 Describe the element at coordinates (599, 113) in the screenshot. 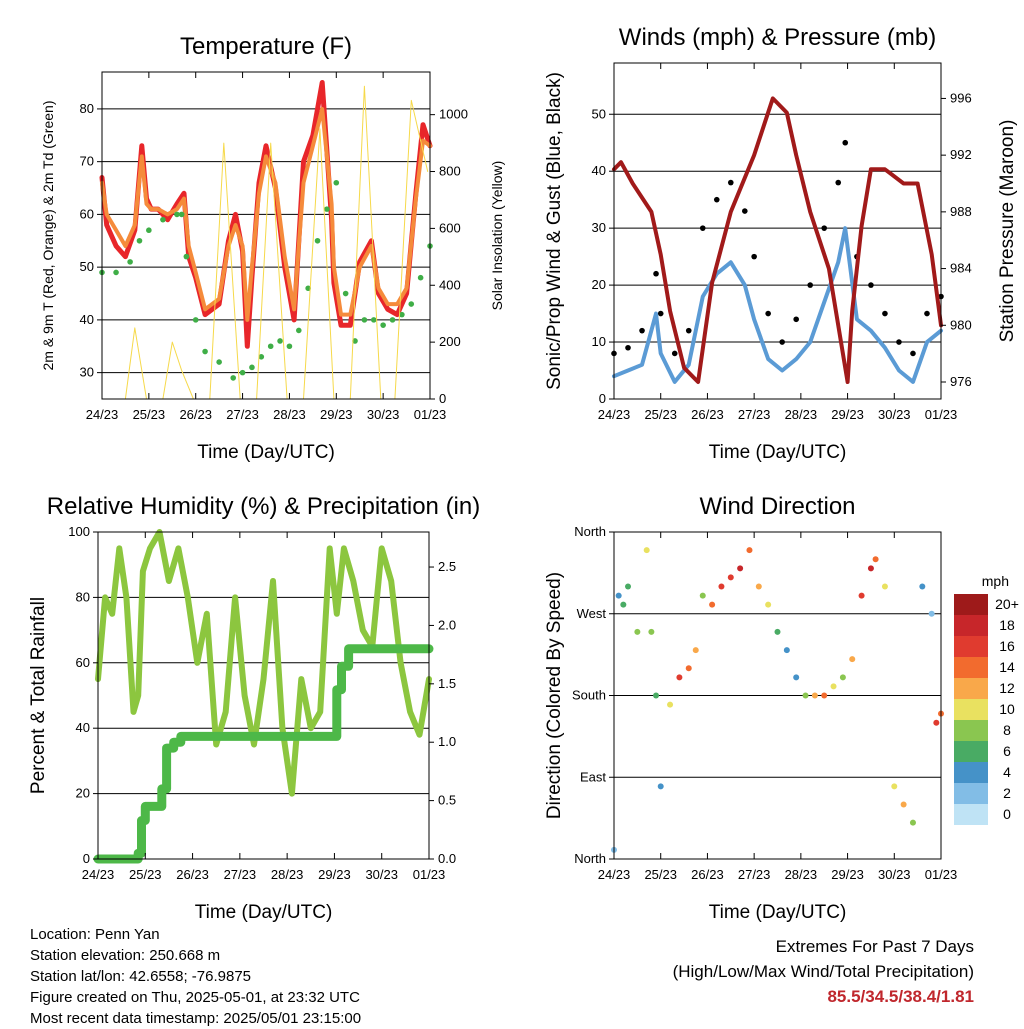

I see `y-tick-label: 50` at that location.